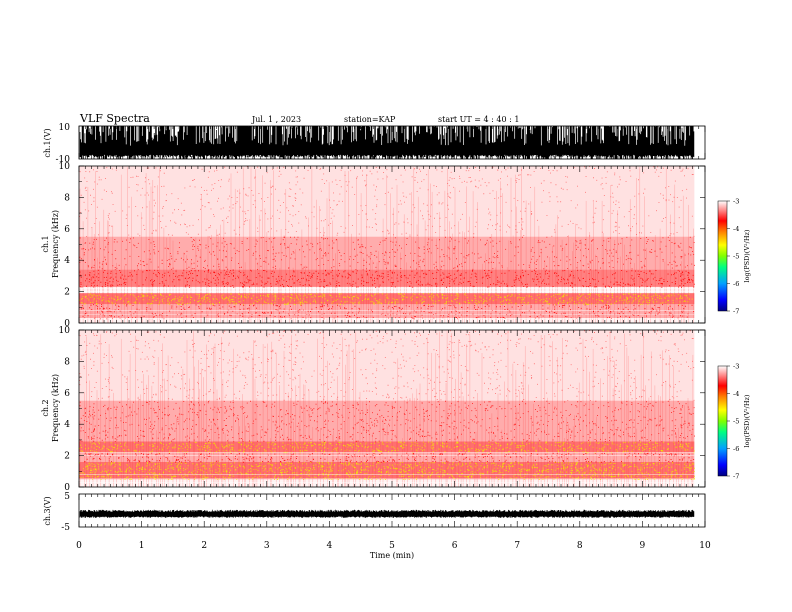  Describe the element at coordinates (517, 546) in the screenshot. I see `time-tick-label: 7` at that location.